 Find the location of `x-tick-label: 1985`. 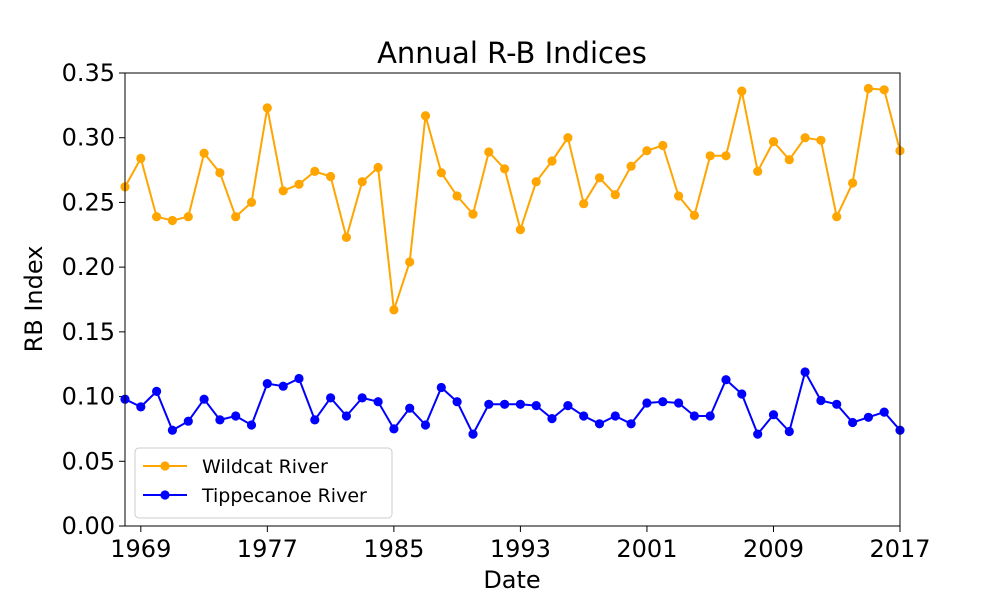

x-tick-label: 1985 is located at coordinates (393, 549).